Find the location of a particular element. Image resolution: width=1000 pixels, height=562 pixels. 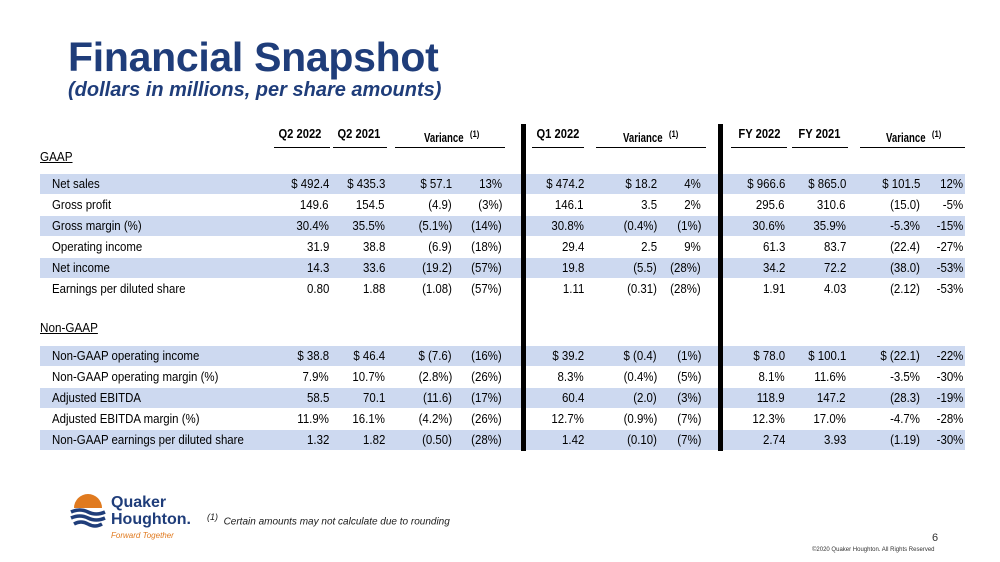

header-fy-2022: FY 2022 is located at coordinates (759, 133).